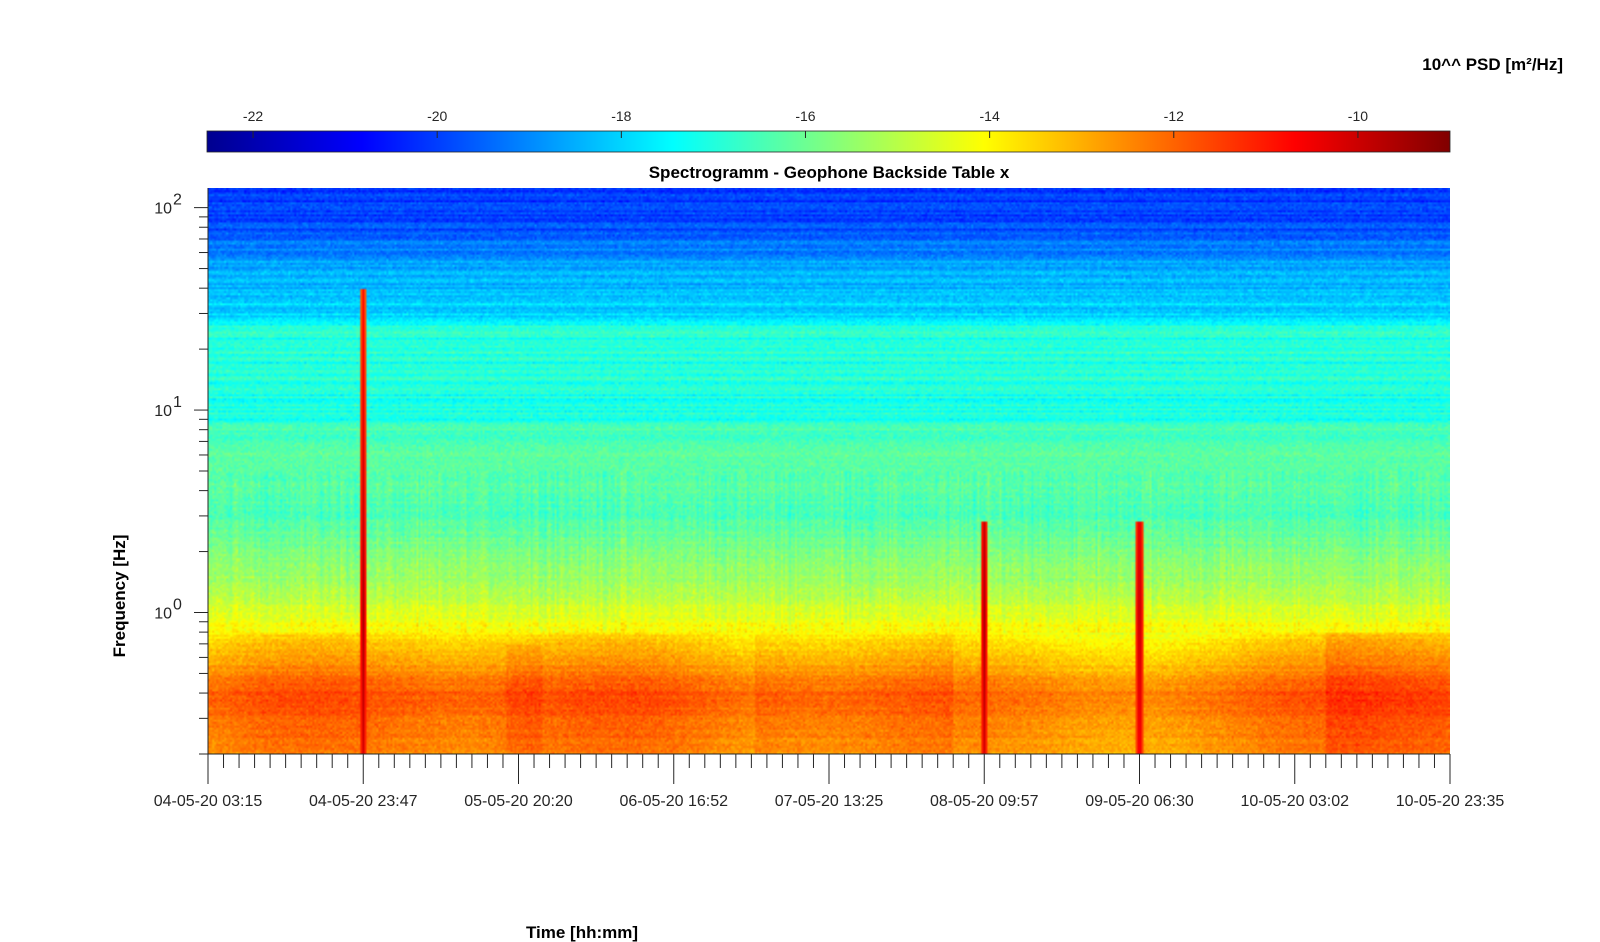  I want to click on svg-text: 1, so click(177, 402).